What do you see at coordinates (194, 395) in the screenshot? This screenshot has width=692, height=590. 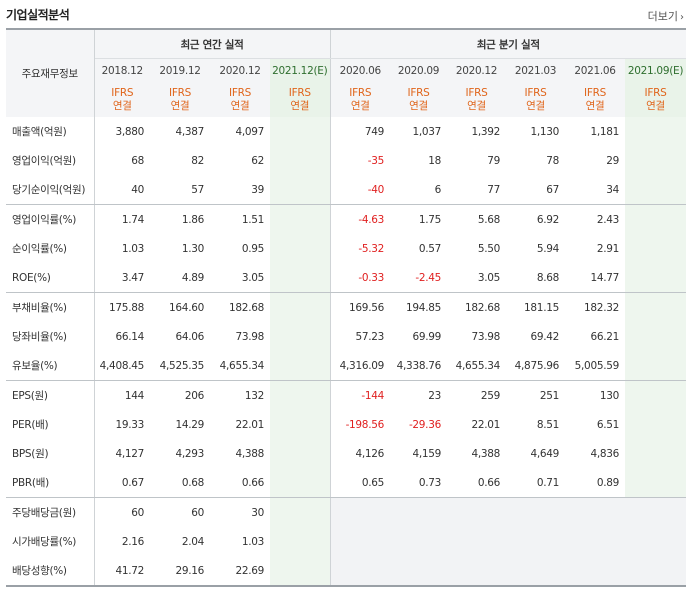 I see `cell-value: 206` at bounding box center [194, 395].